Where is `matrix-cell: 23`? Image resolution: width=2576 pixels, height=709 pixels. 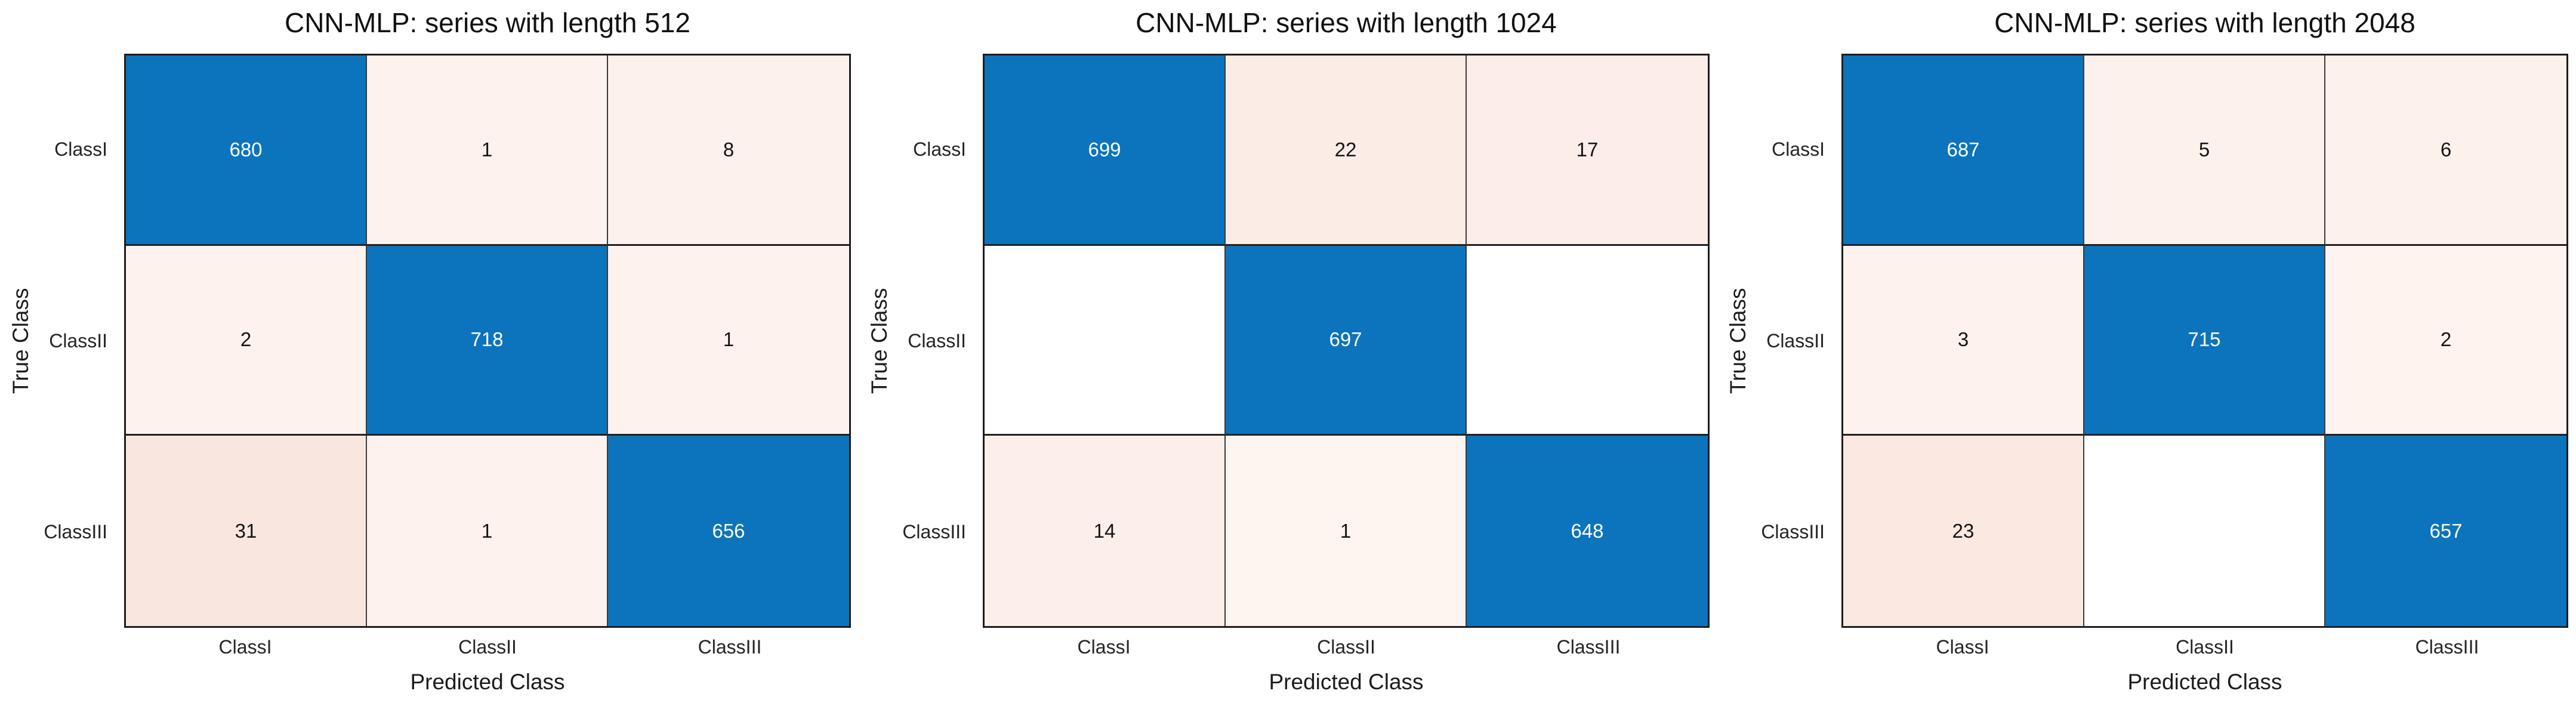 matrix-cell: 23 is located at coordinates (1964, 531).